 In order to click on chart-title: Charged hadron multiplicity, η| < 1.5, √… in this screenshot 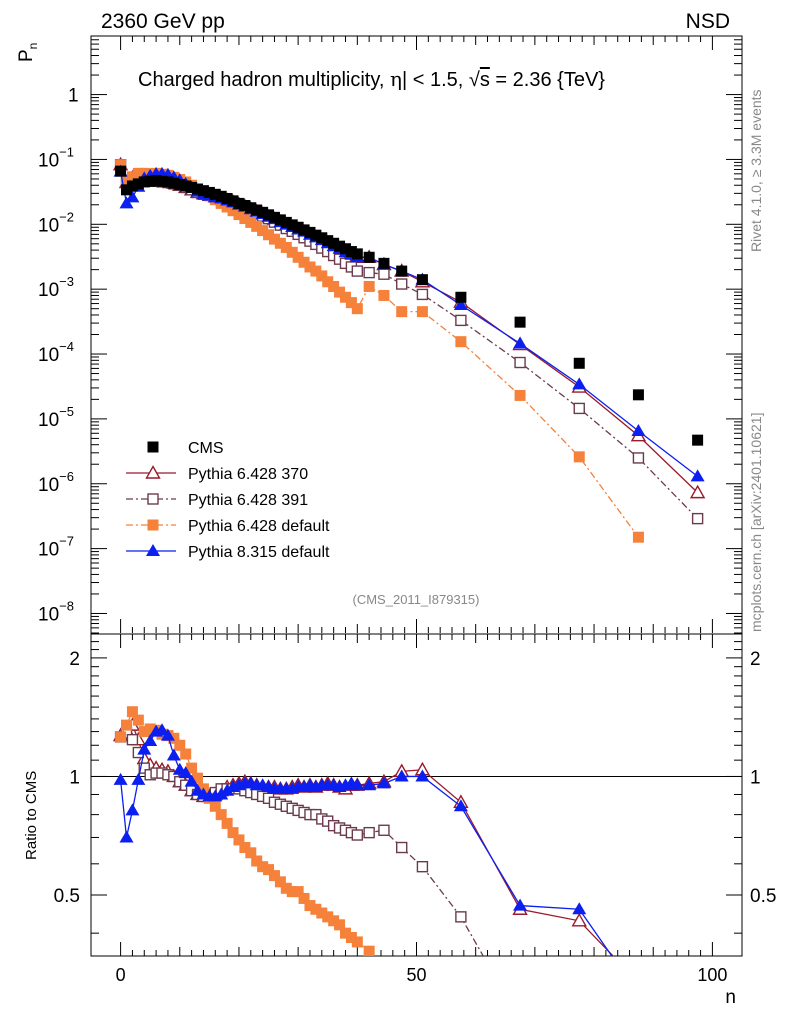, I will do `click(371, 79)`.